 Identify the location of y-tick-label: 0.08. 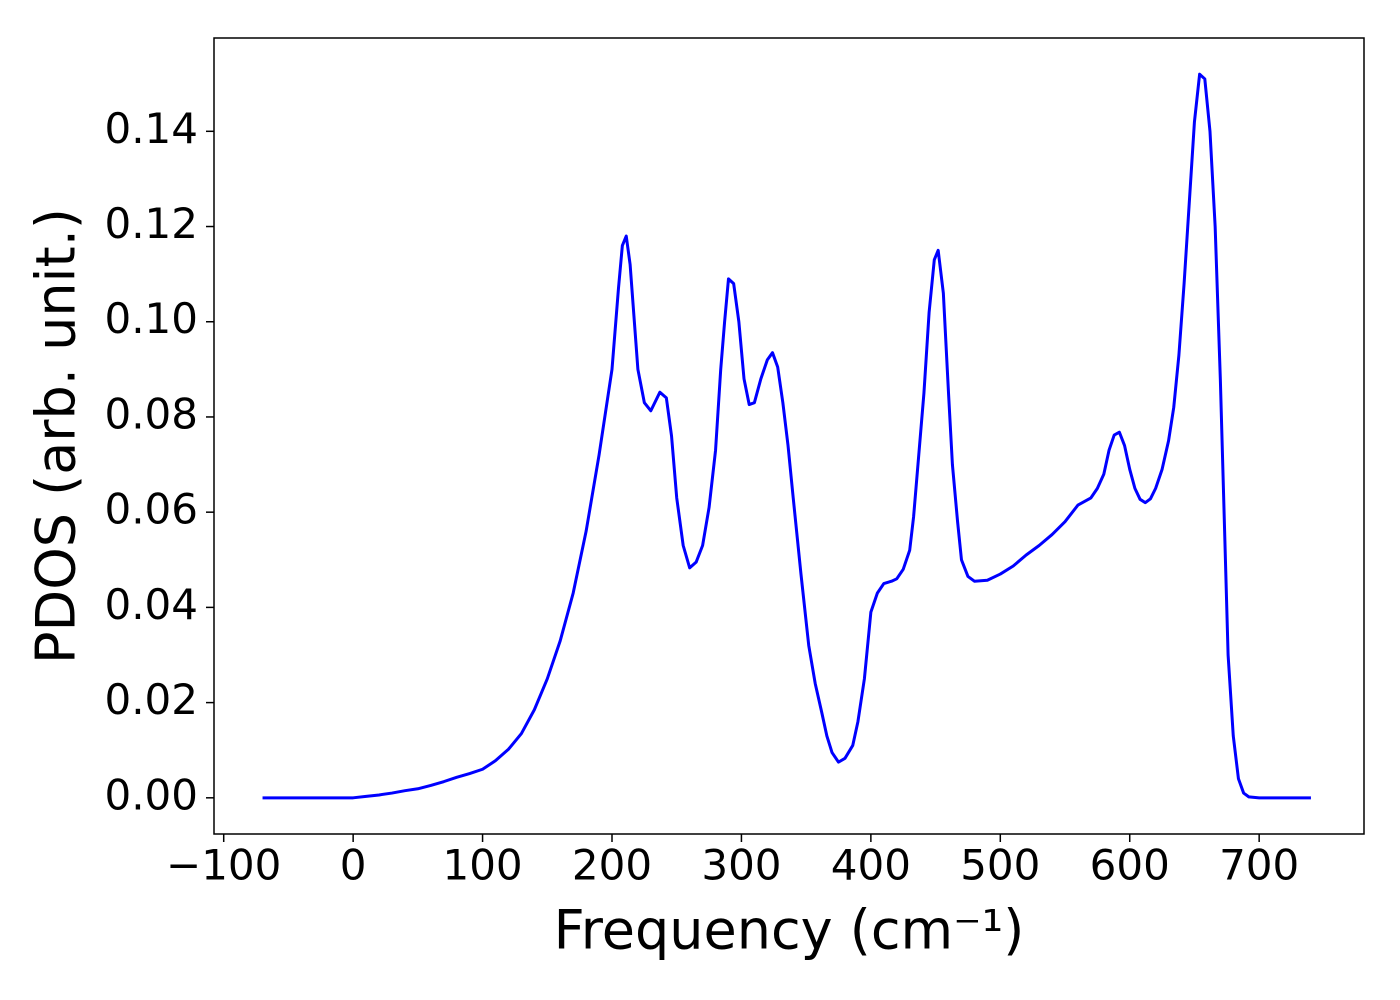
(151, 413).